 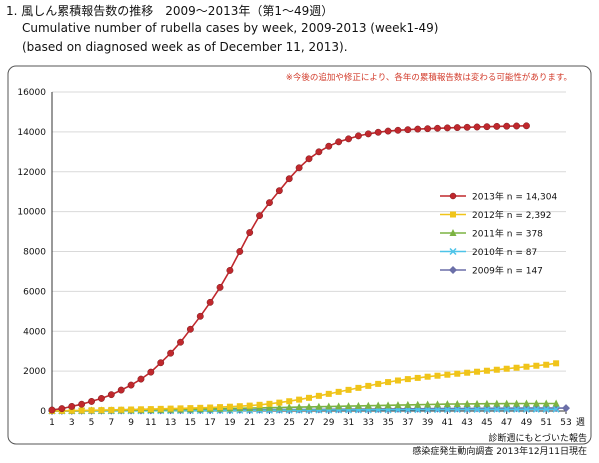 What do you see at coordinates (34, 253) in the screenshot?
I see `y-tick-label: 8000` at bounding box center [34, 253].